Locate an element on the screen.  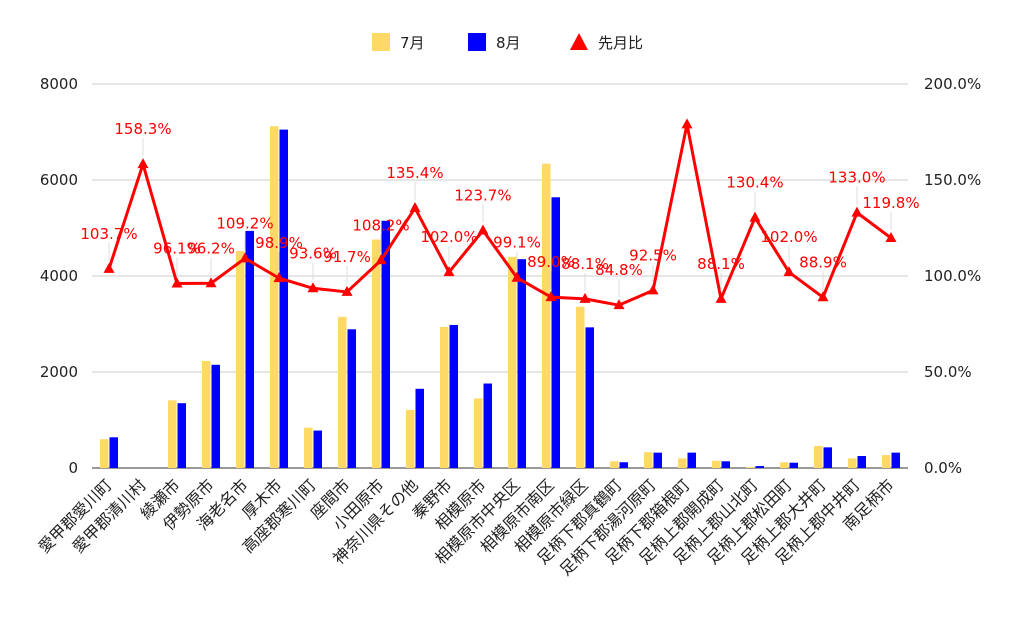
ratio-data-label: 109.2% is located at coordinates (244, 223).